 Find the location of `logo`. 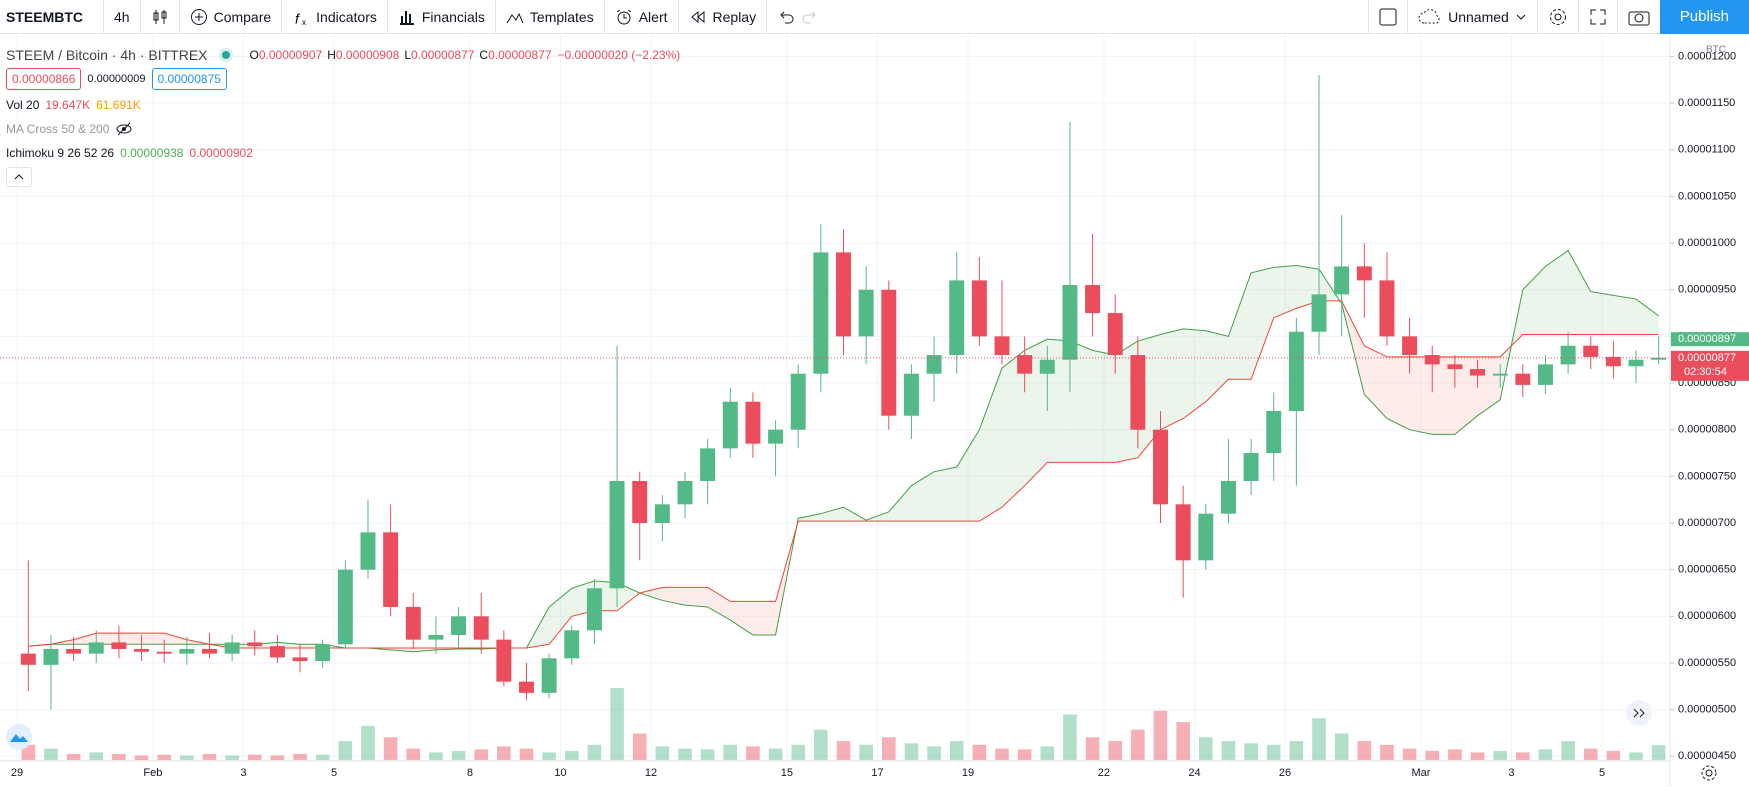

logo is located at coordinates (19, 737).